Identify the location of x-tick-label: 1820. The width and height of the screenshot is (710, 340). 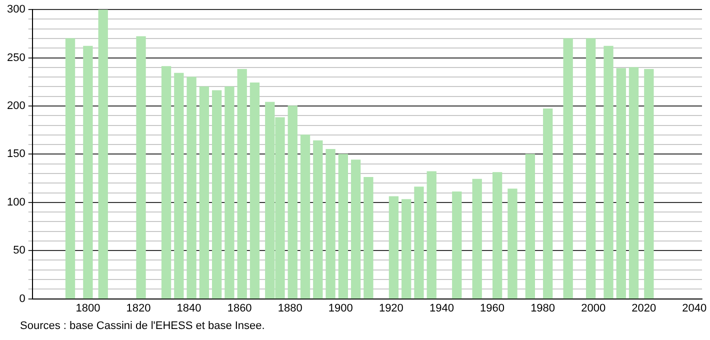
(138, 308).